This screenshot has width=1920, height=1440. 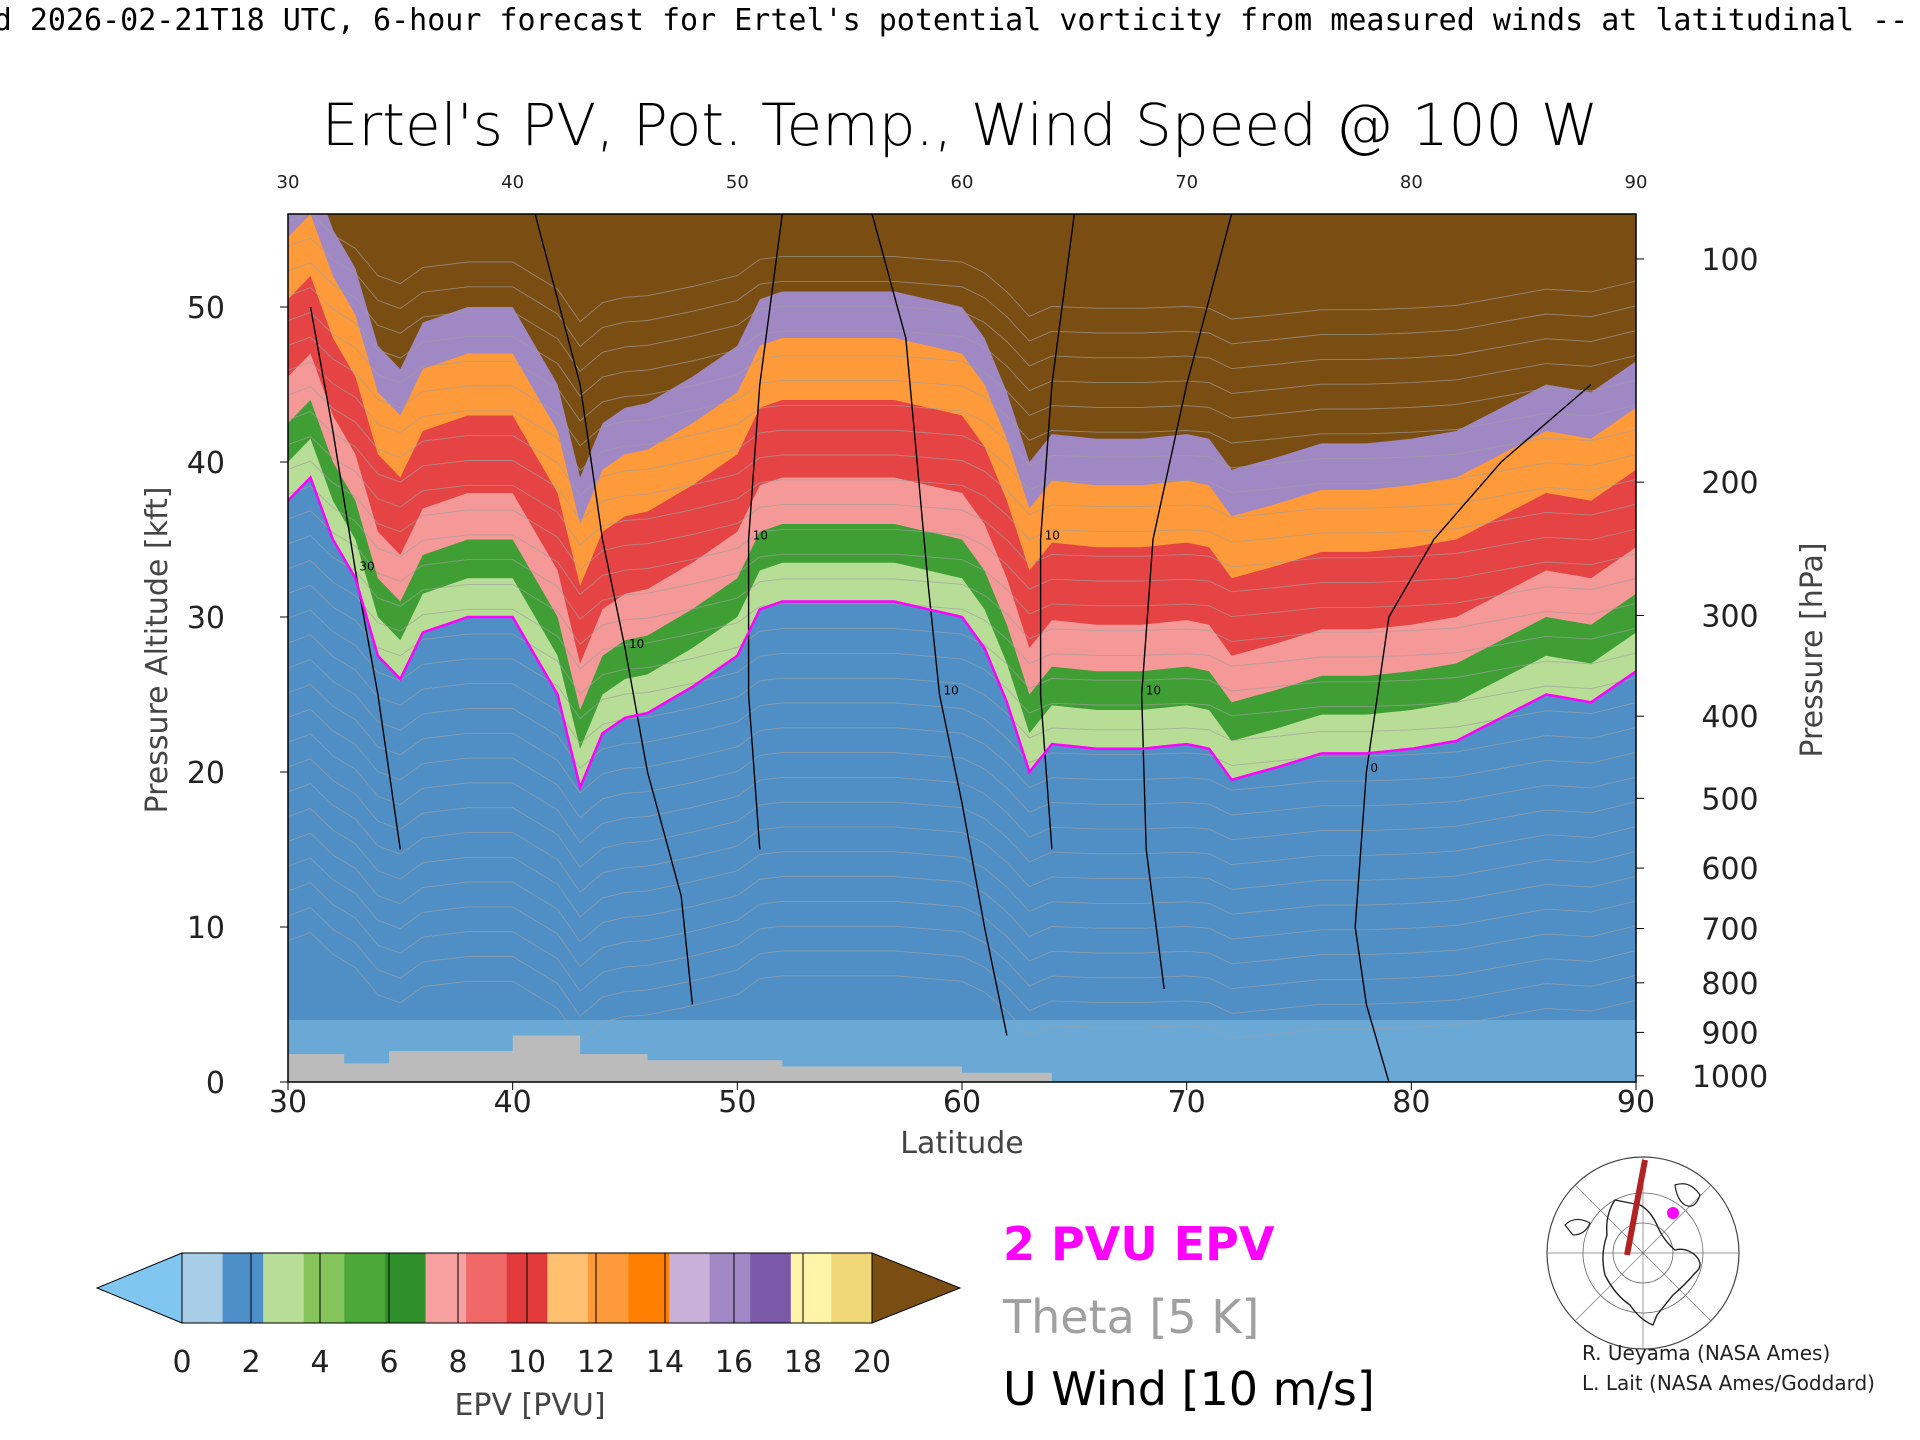 I want to click on terrain, so click(x=670, y=1058).